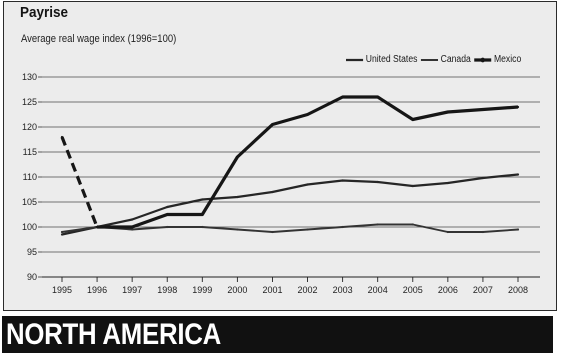  Describe the element at coordinates (167, 290) in the screenshot. I see `x-tick-label: 1998` at that location.